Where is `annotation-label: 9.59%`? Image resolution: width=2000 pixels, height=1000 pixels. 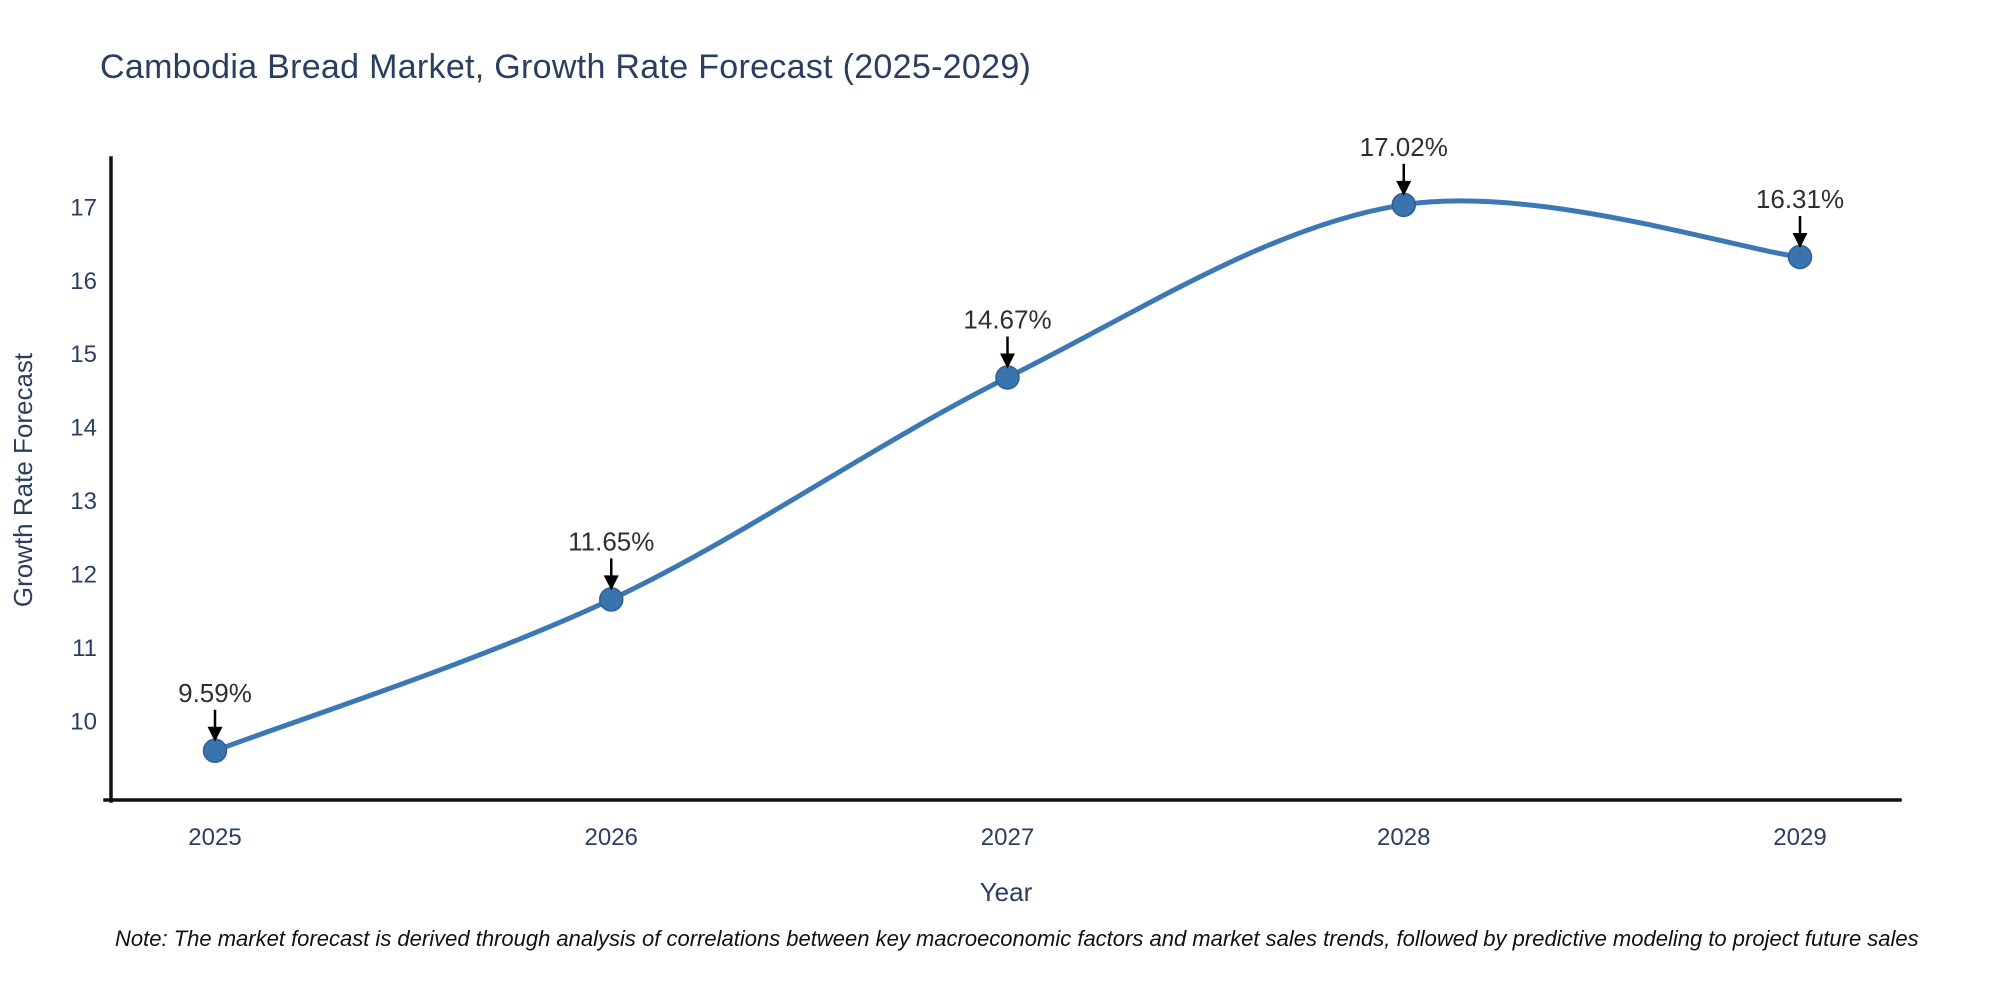
annotation-label: 9.59% is located at coordinates (215, 693).